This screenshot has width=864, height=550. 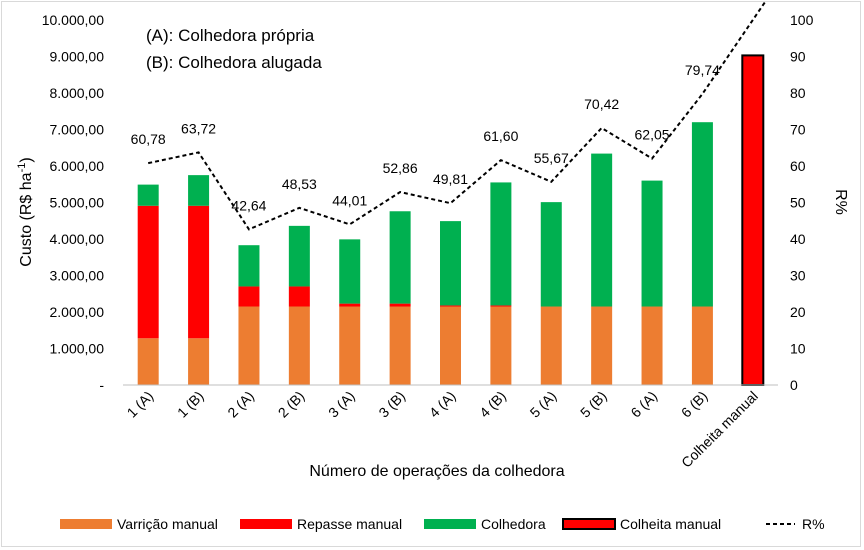 What do you see at coordinates (798, 130) in the screenshot?
I see `y-right-tick-label: 70` at bounding box center [798, 130].